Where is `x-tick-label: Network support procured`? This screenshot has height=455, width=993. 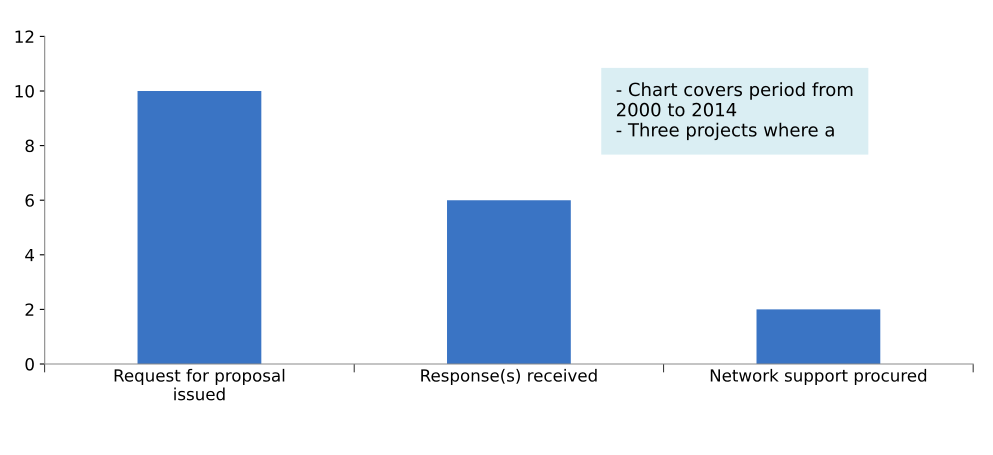
x-tick-label: Network support procured is located at coordinates (818, 376).